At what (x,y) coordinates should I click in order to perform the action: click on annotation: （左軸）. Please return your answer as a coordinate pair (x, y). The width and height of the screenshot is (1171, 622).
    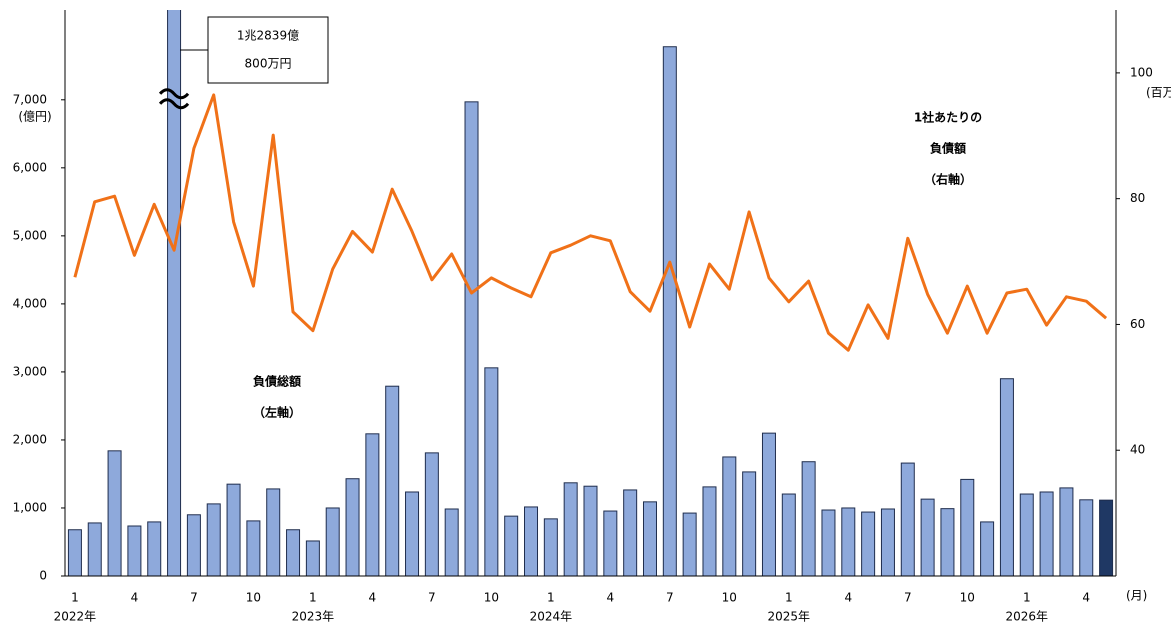
    Looking at the image, I should click on (277, 412).